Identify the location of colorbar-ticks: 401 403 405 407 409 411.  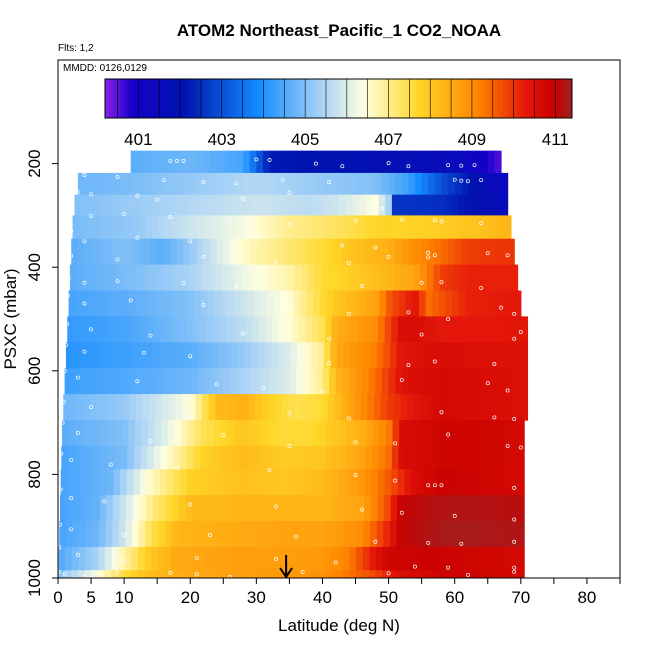
(338, 113).